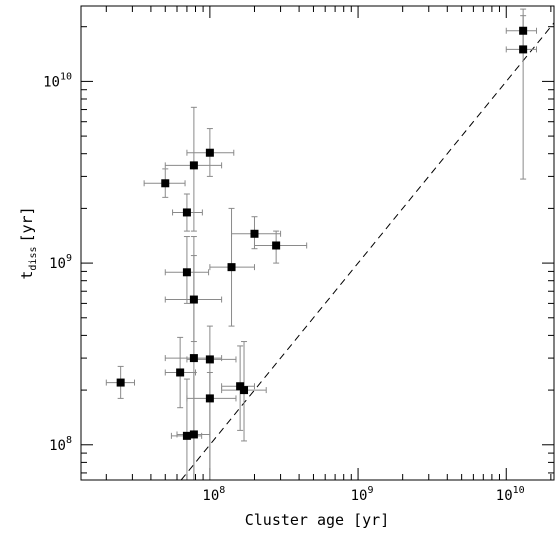  I want to click on x-tick-label: 10⁹, so click(362, 494).